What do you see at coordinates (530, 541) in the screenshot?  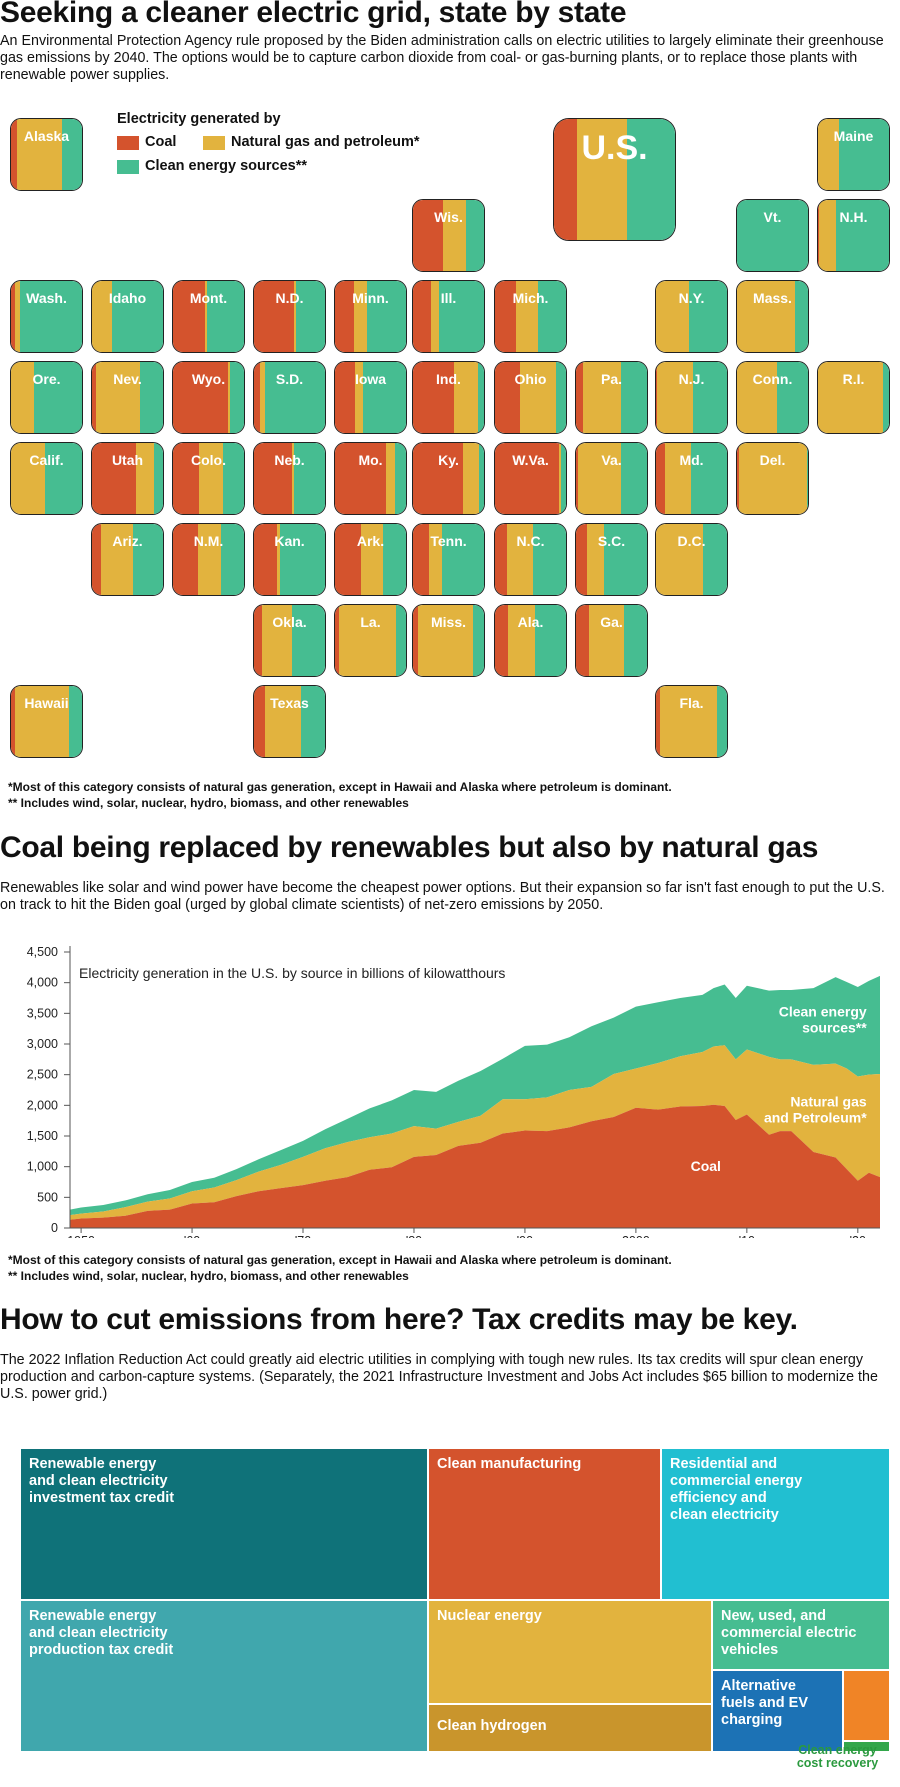 I see `state-tile-label: N.C.` at bounding box center [530, 541].